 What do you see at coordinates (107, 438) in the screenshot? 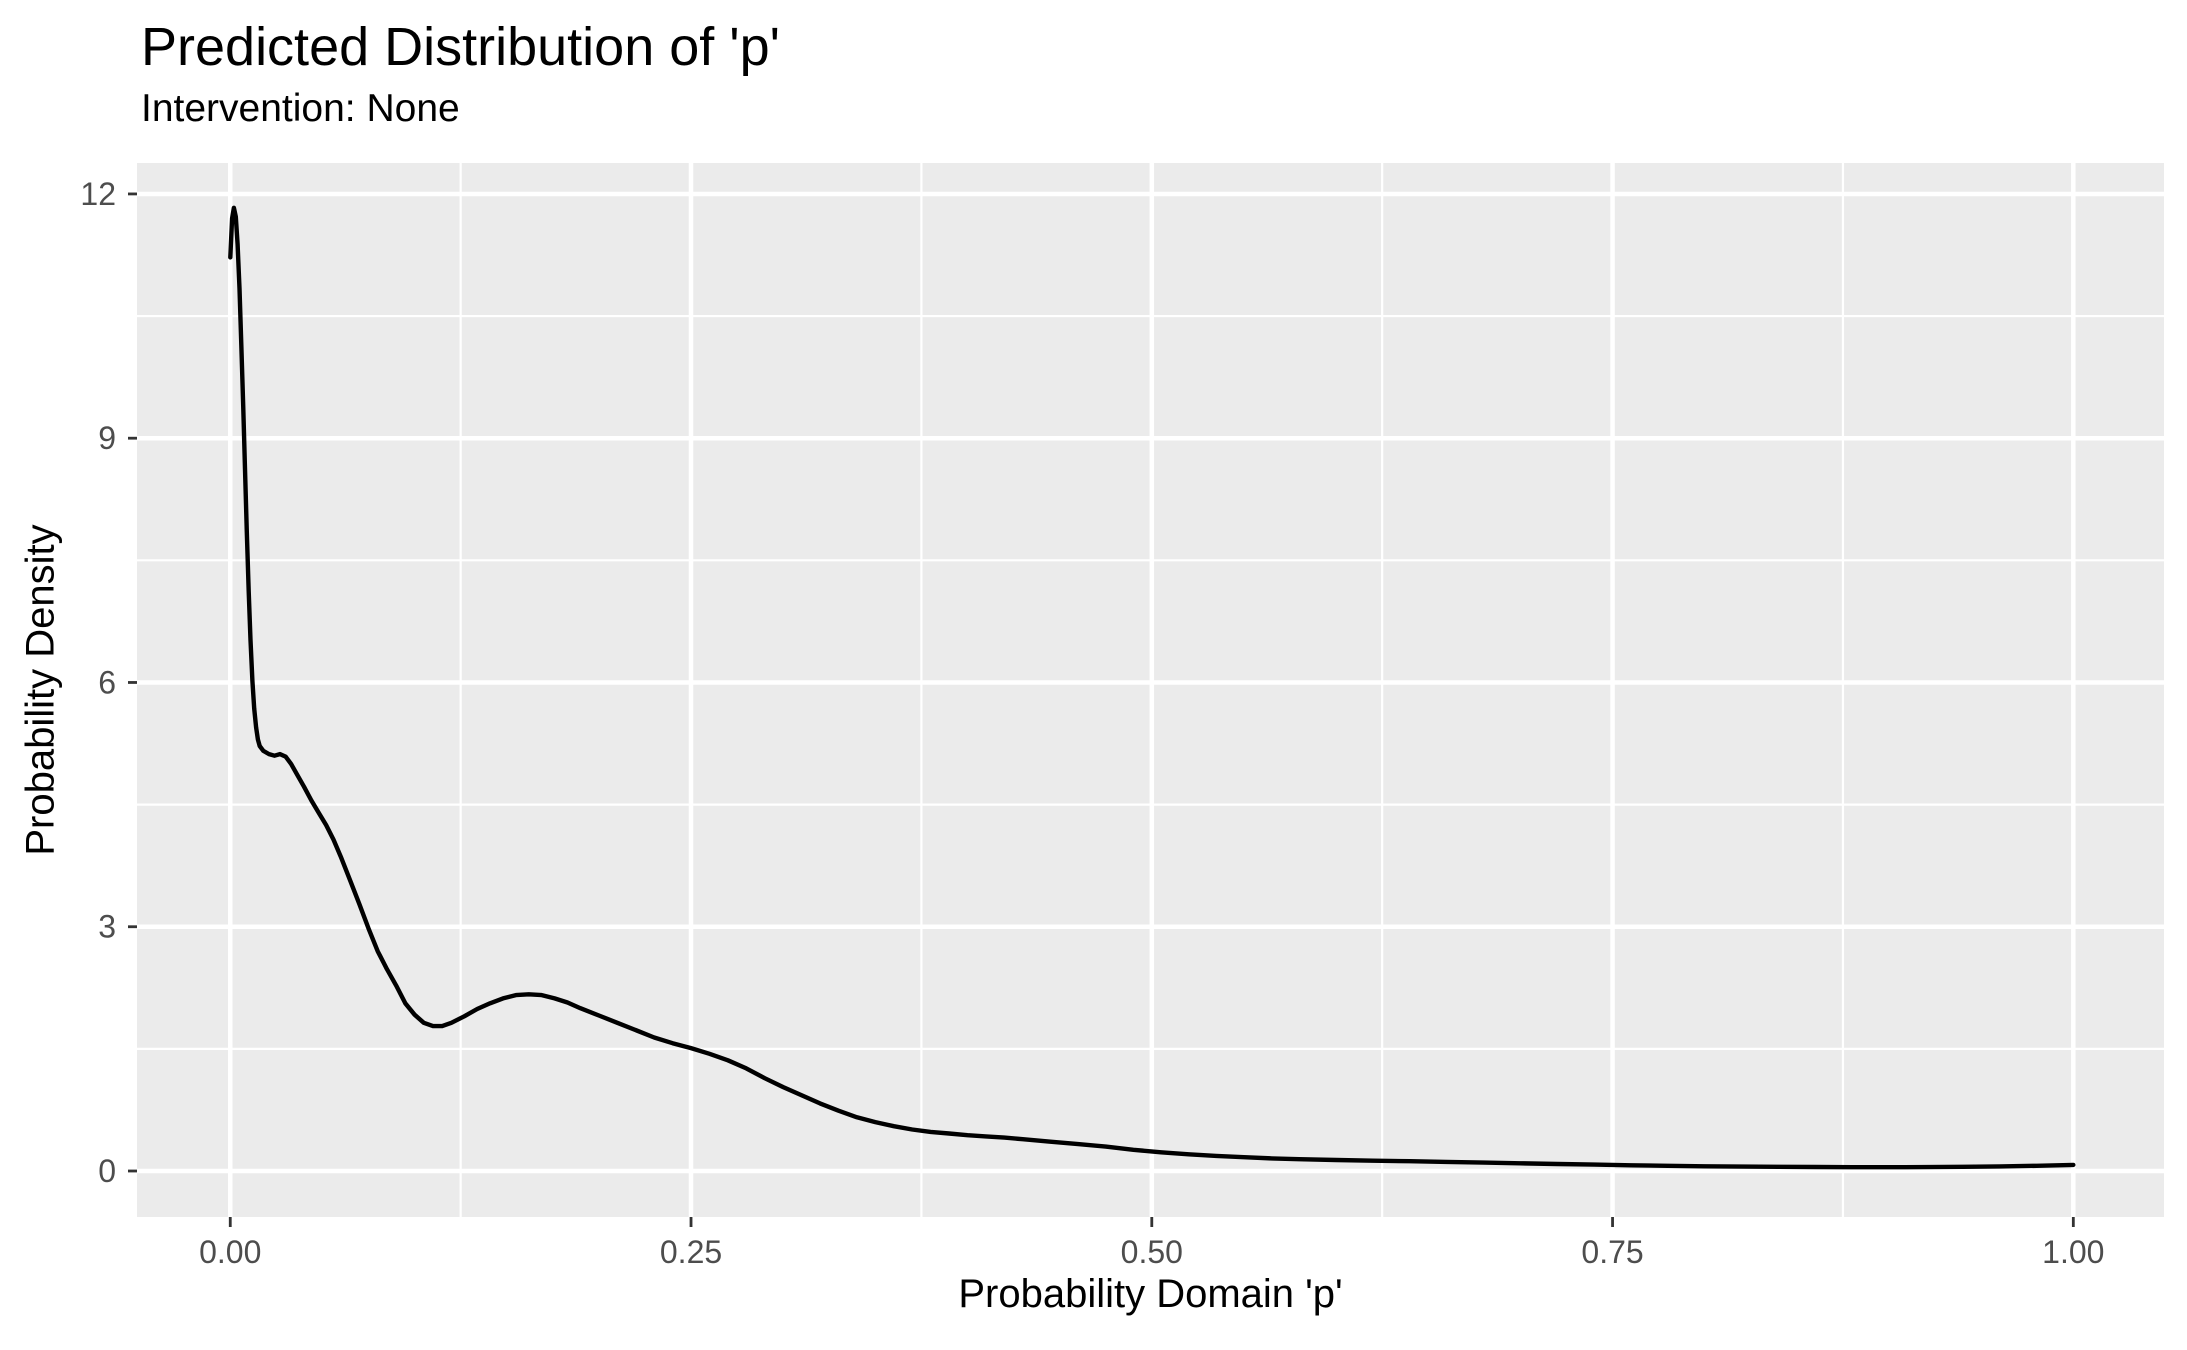
I see `y-tick-label: 9` at bounding box center [107, 438].